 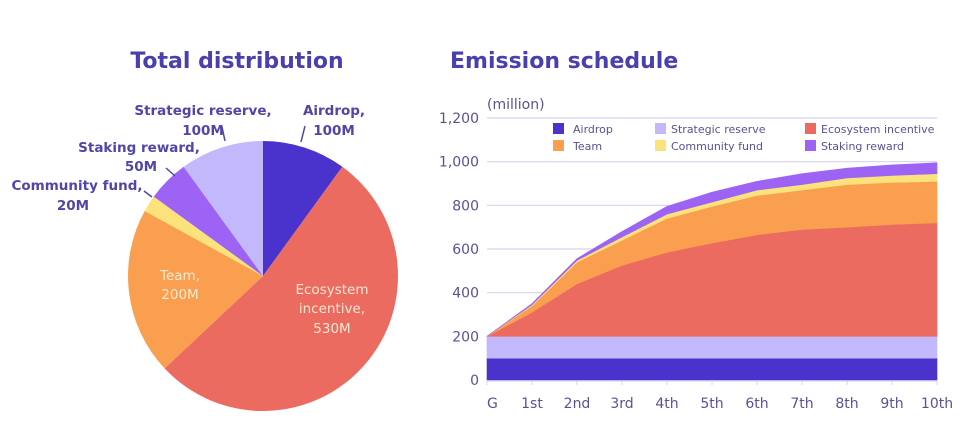 I want to click on legend-swatch-strategic-reserve, so click(x=660, y=128).